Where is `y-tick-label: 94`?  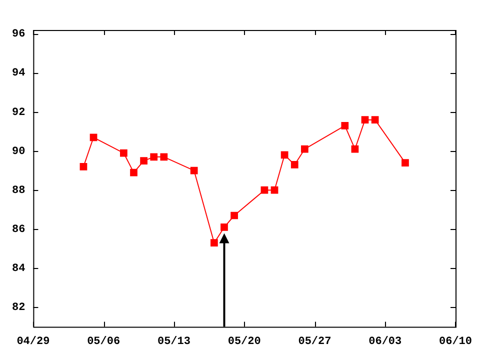 y-tick-label: 94 is located at coordinates (19, 74).